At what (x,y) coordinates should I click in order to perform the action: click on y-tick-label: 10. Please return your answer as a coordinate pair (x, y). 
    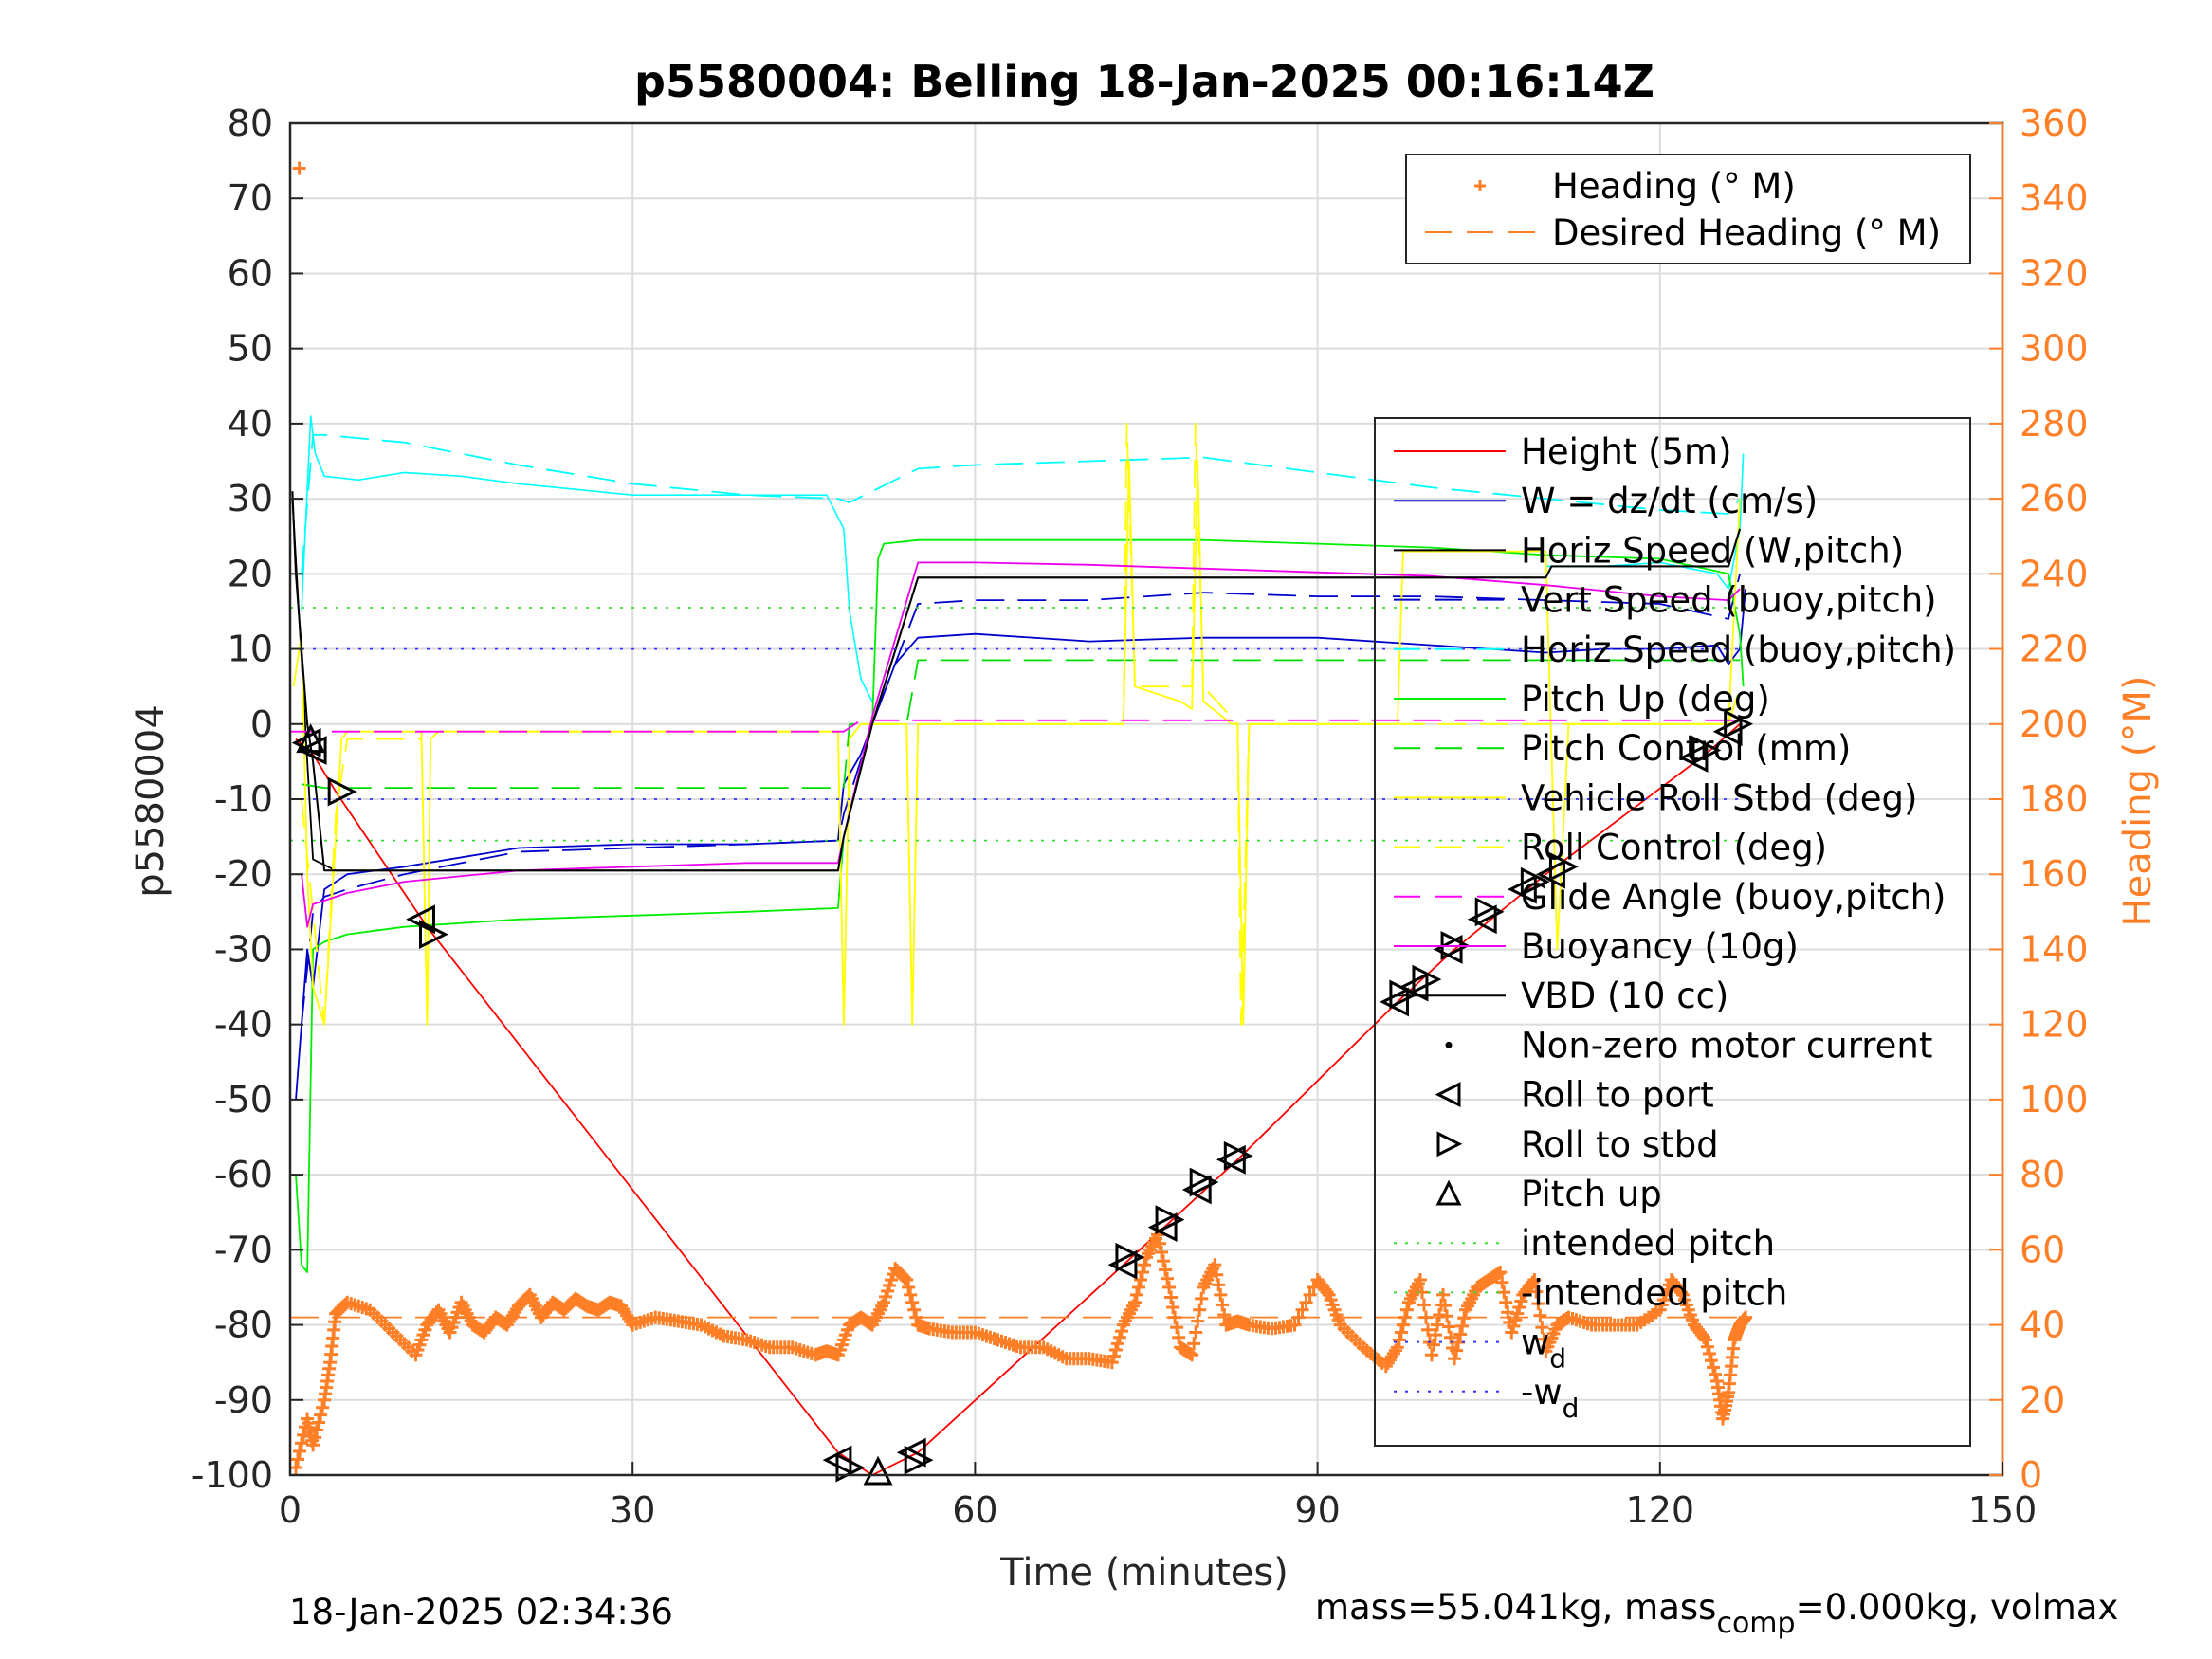
    Looking at the image, I should click on (250, 649).